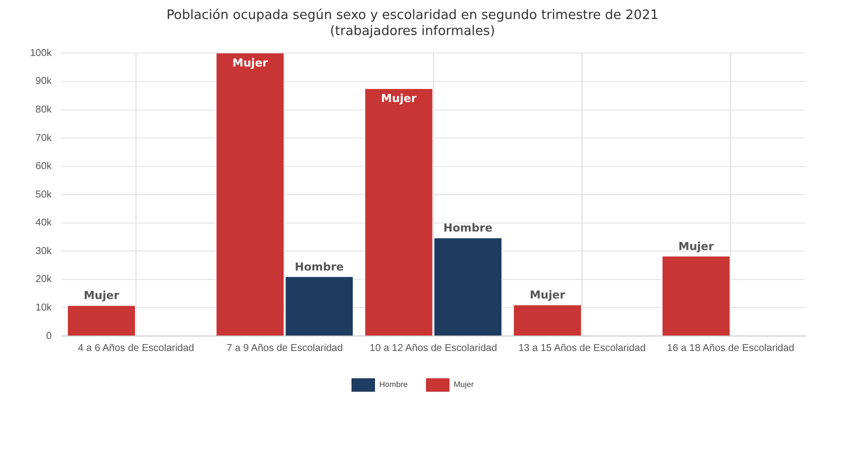 This screenshot has height=452, width=850. Describe the element at coordinates (44, 138) in the screenshot. I see `y-tick-label: 70k` at that location.